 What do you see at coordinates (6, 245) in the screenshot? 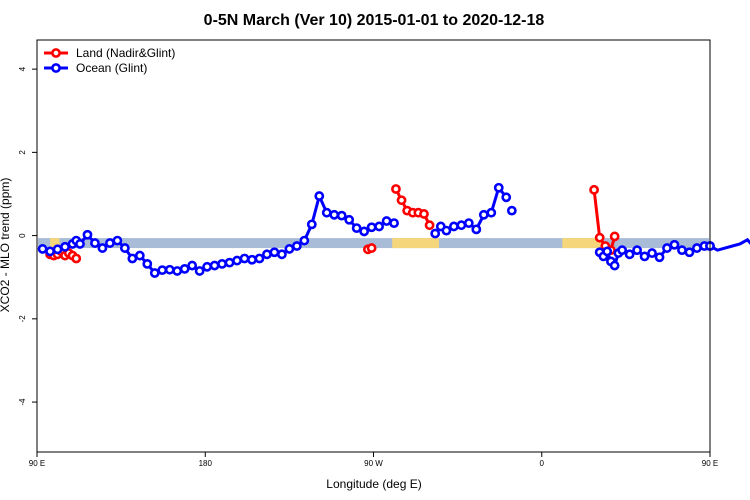
I see `y-axis-label: XCO2 - MLO trend (ppm)` at bounding box center [6, 245].